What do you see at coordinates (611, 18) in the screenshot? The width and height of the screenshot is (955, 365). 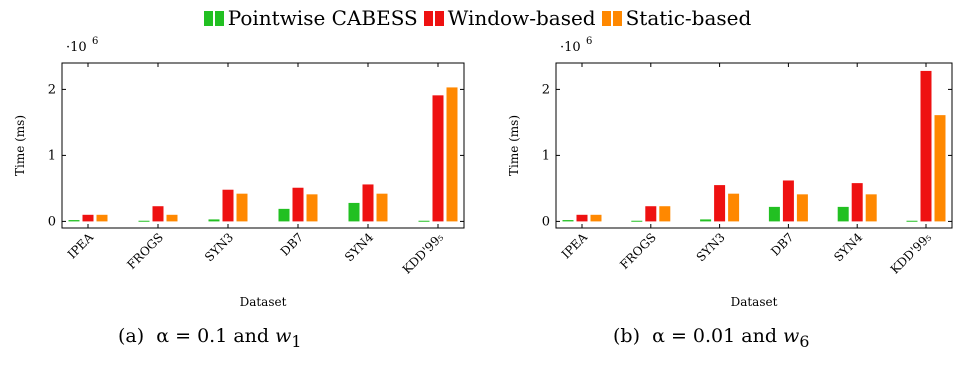 I see `legend-swatch-orange` at bounding box center [611, 18].